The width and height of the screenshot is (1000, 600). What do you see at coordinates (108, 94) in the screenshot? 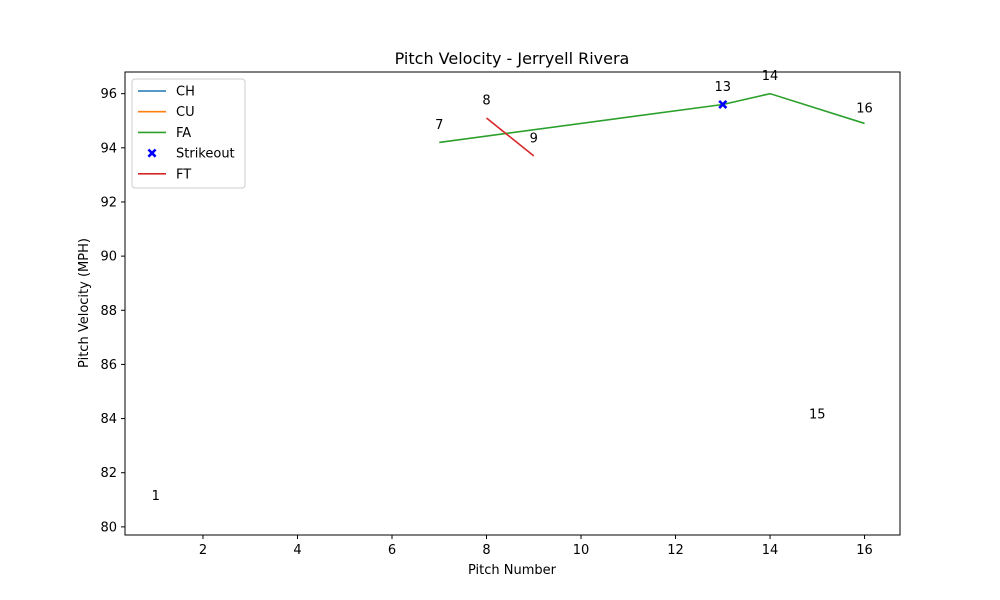
I see `y-tick-label: 96` at bounding box center [108, 94].